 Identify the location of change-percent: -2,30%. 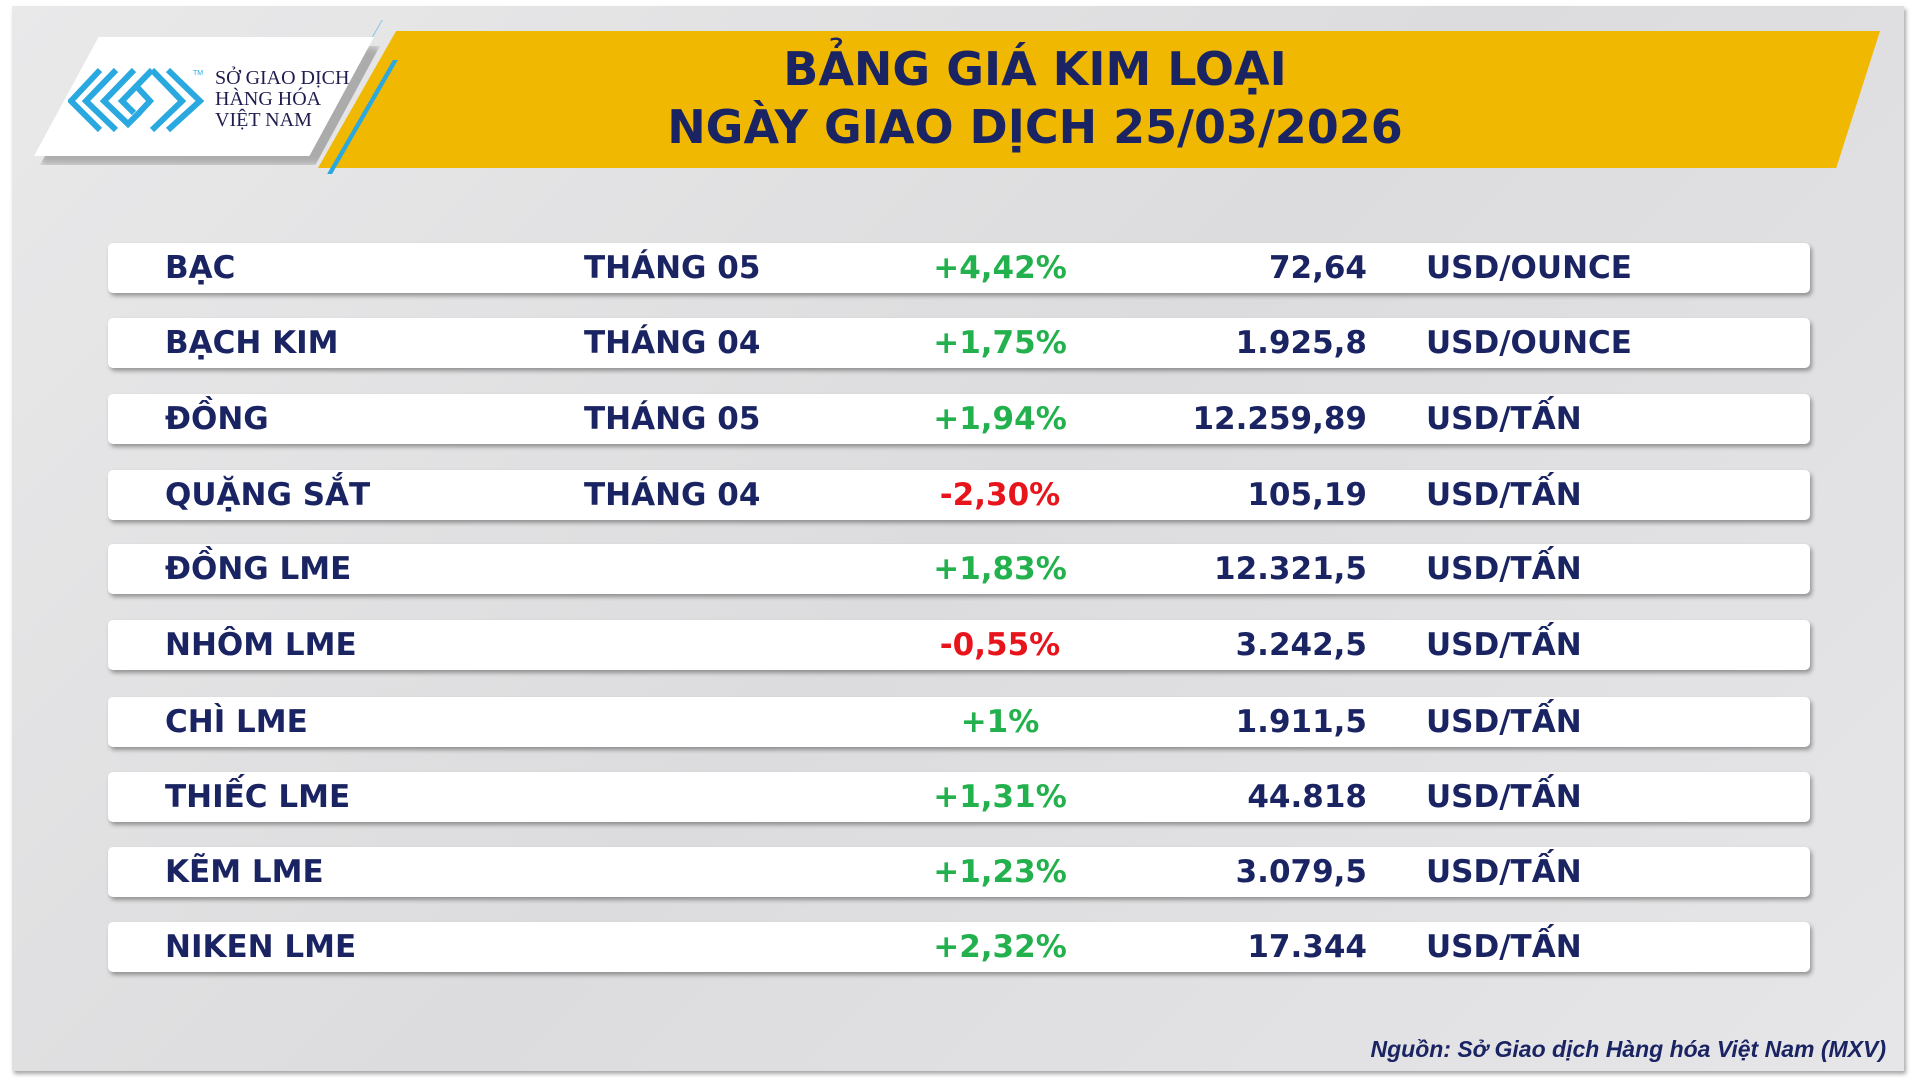
(1000, 495).